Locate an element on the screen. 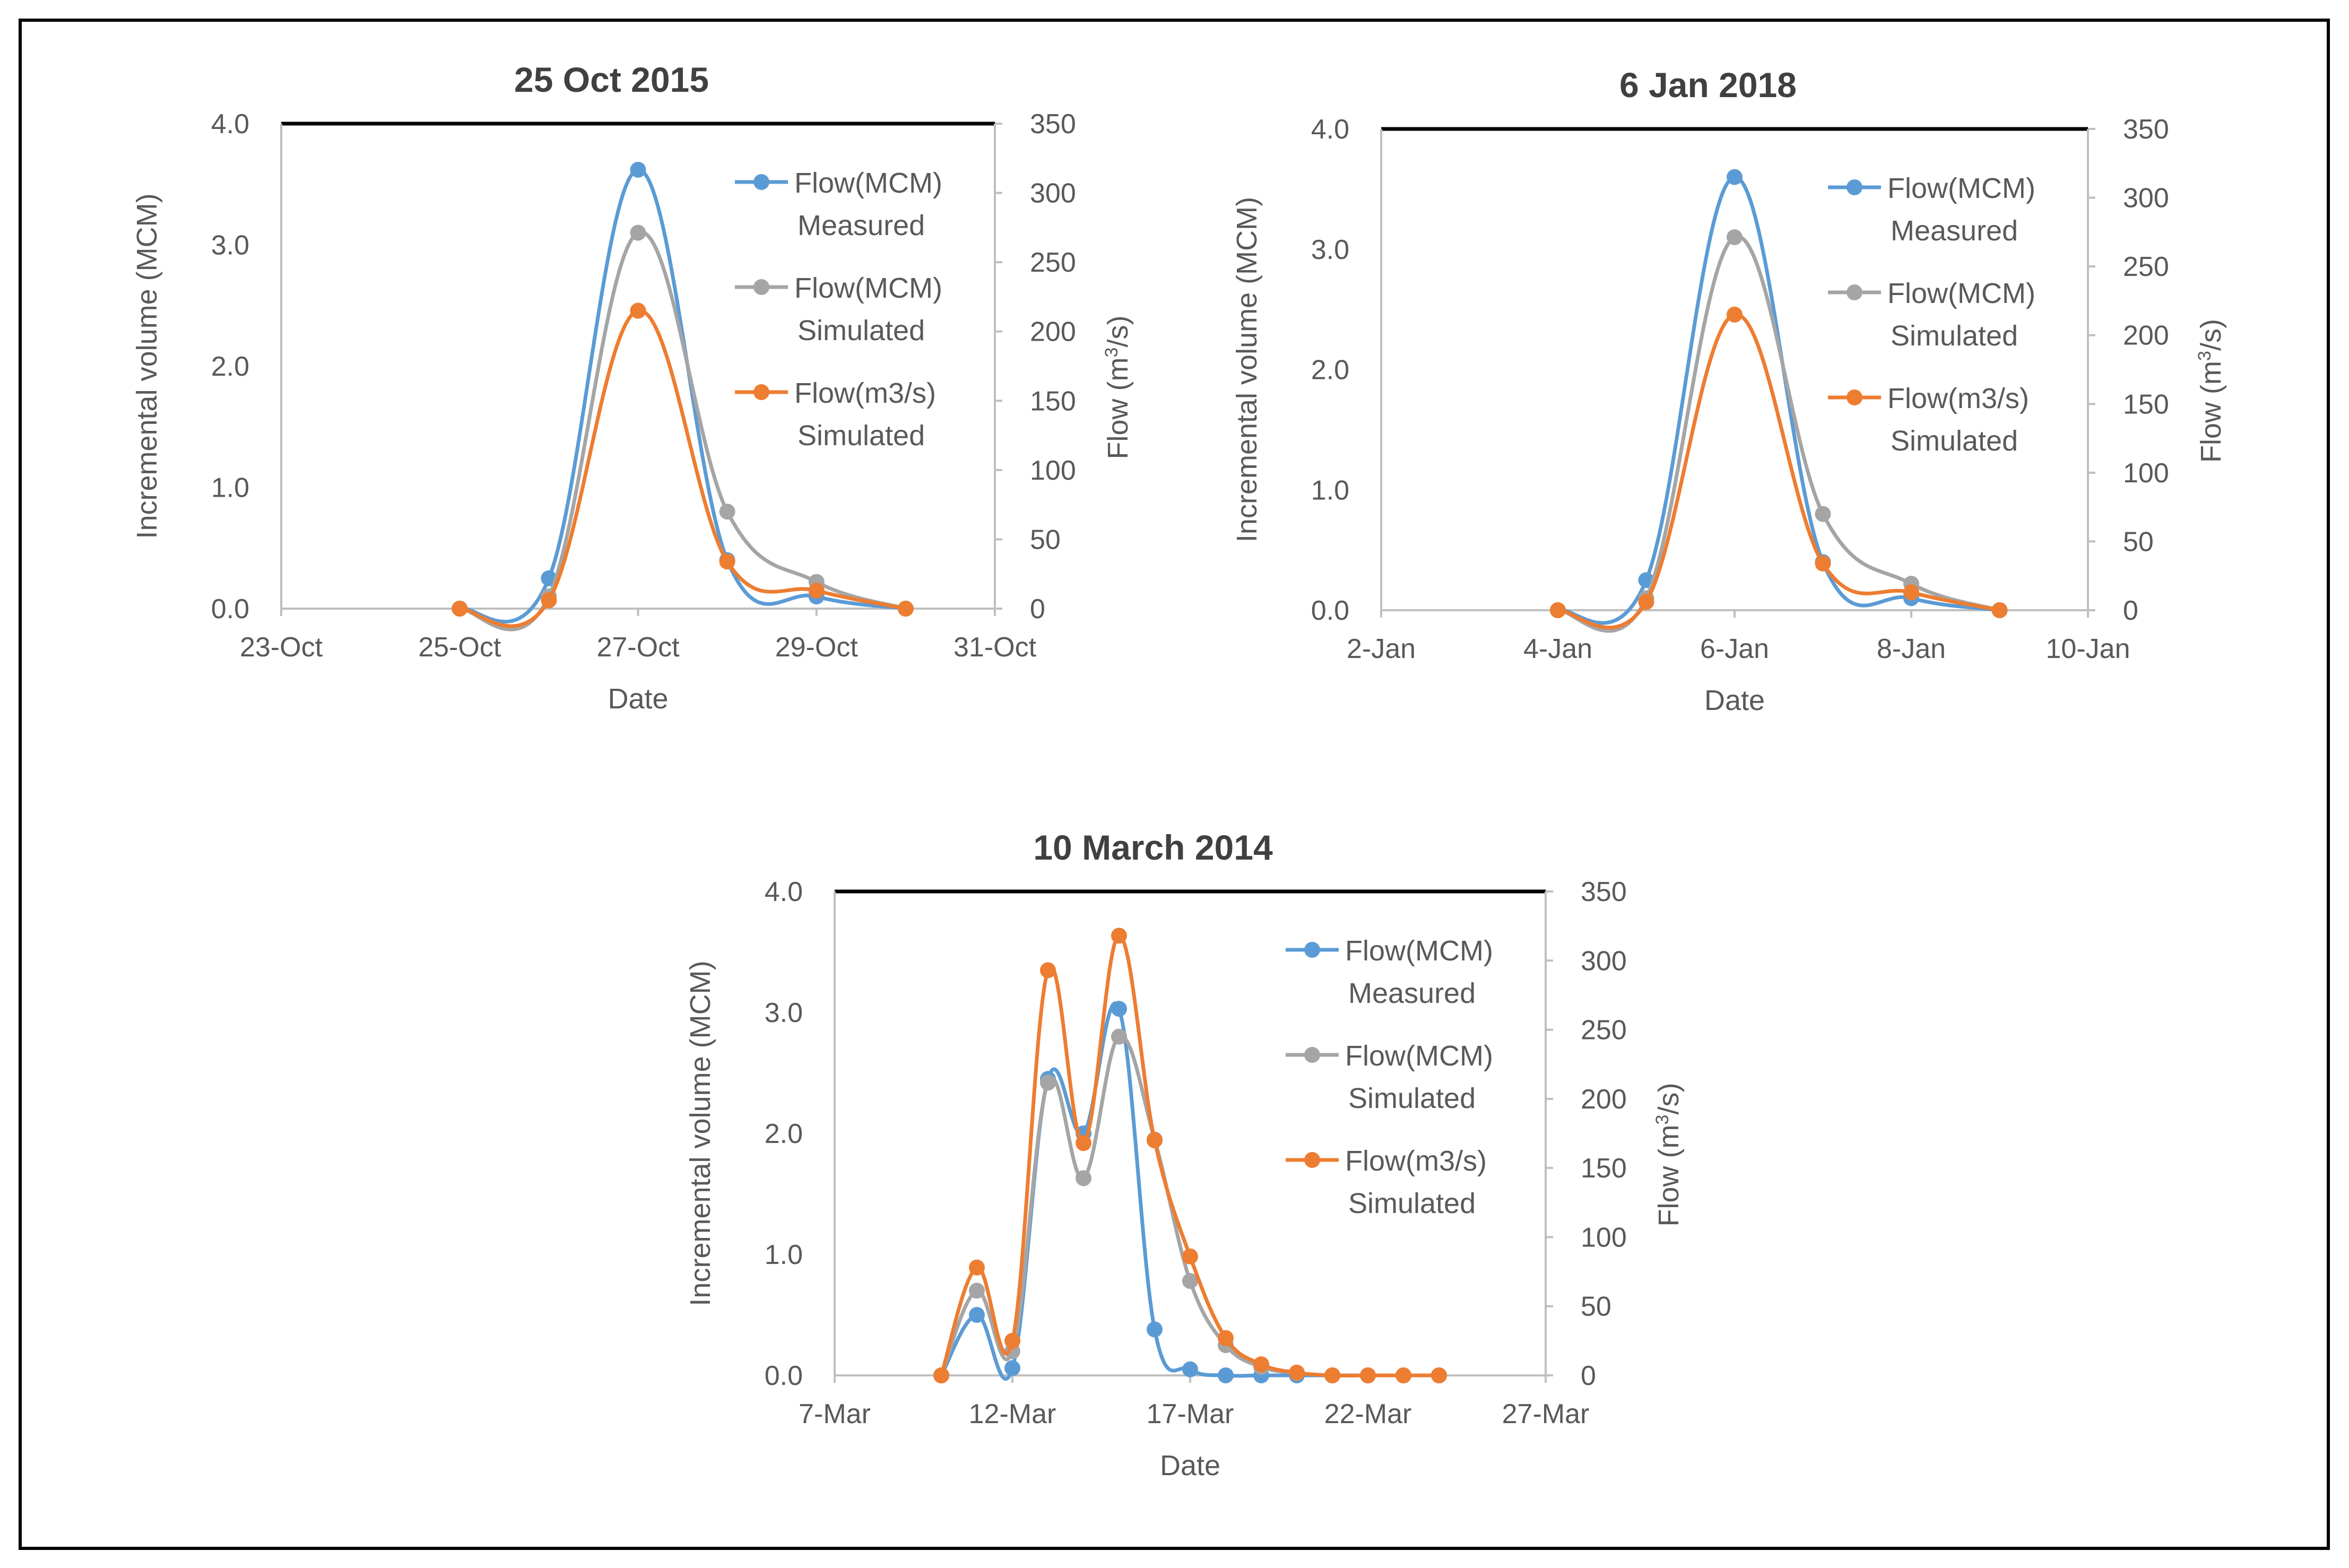 The width and height of the screenshot is (2349, 1568). x-tick-label: 17-Mar is located at coordinates (1190, 1414).